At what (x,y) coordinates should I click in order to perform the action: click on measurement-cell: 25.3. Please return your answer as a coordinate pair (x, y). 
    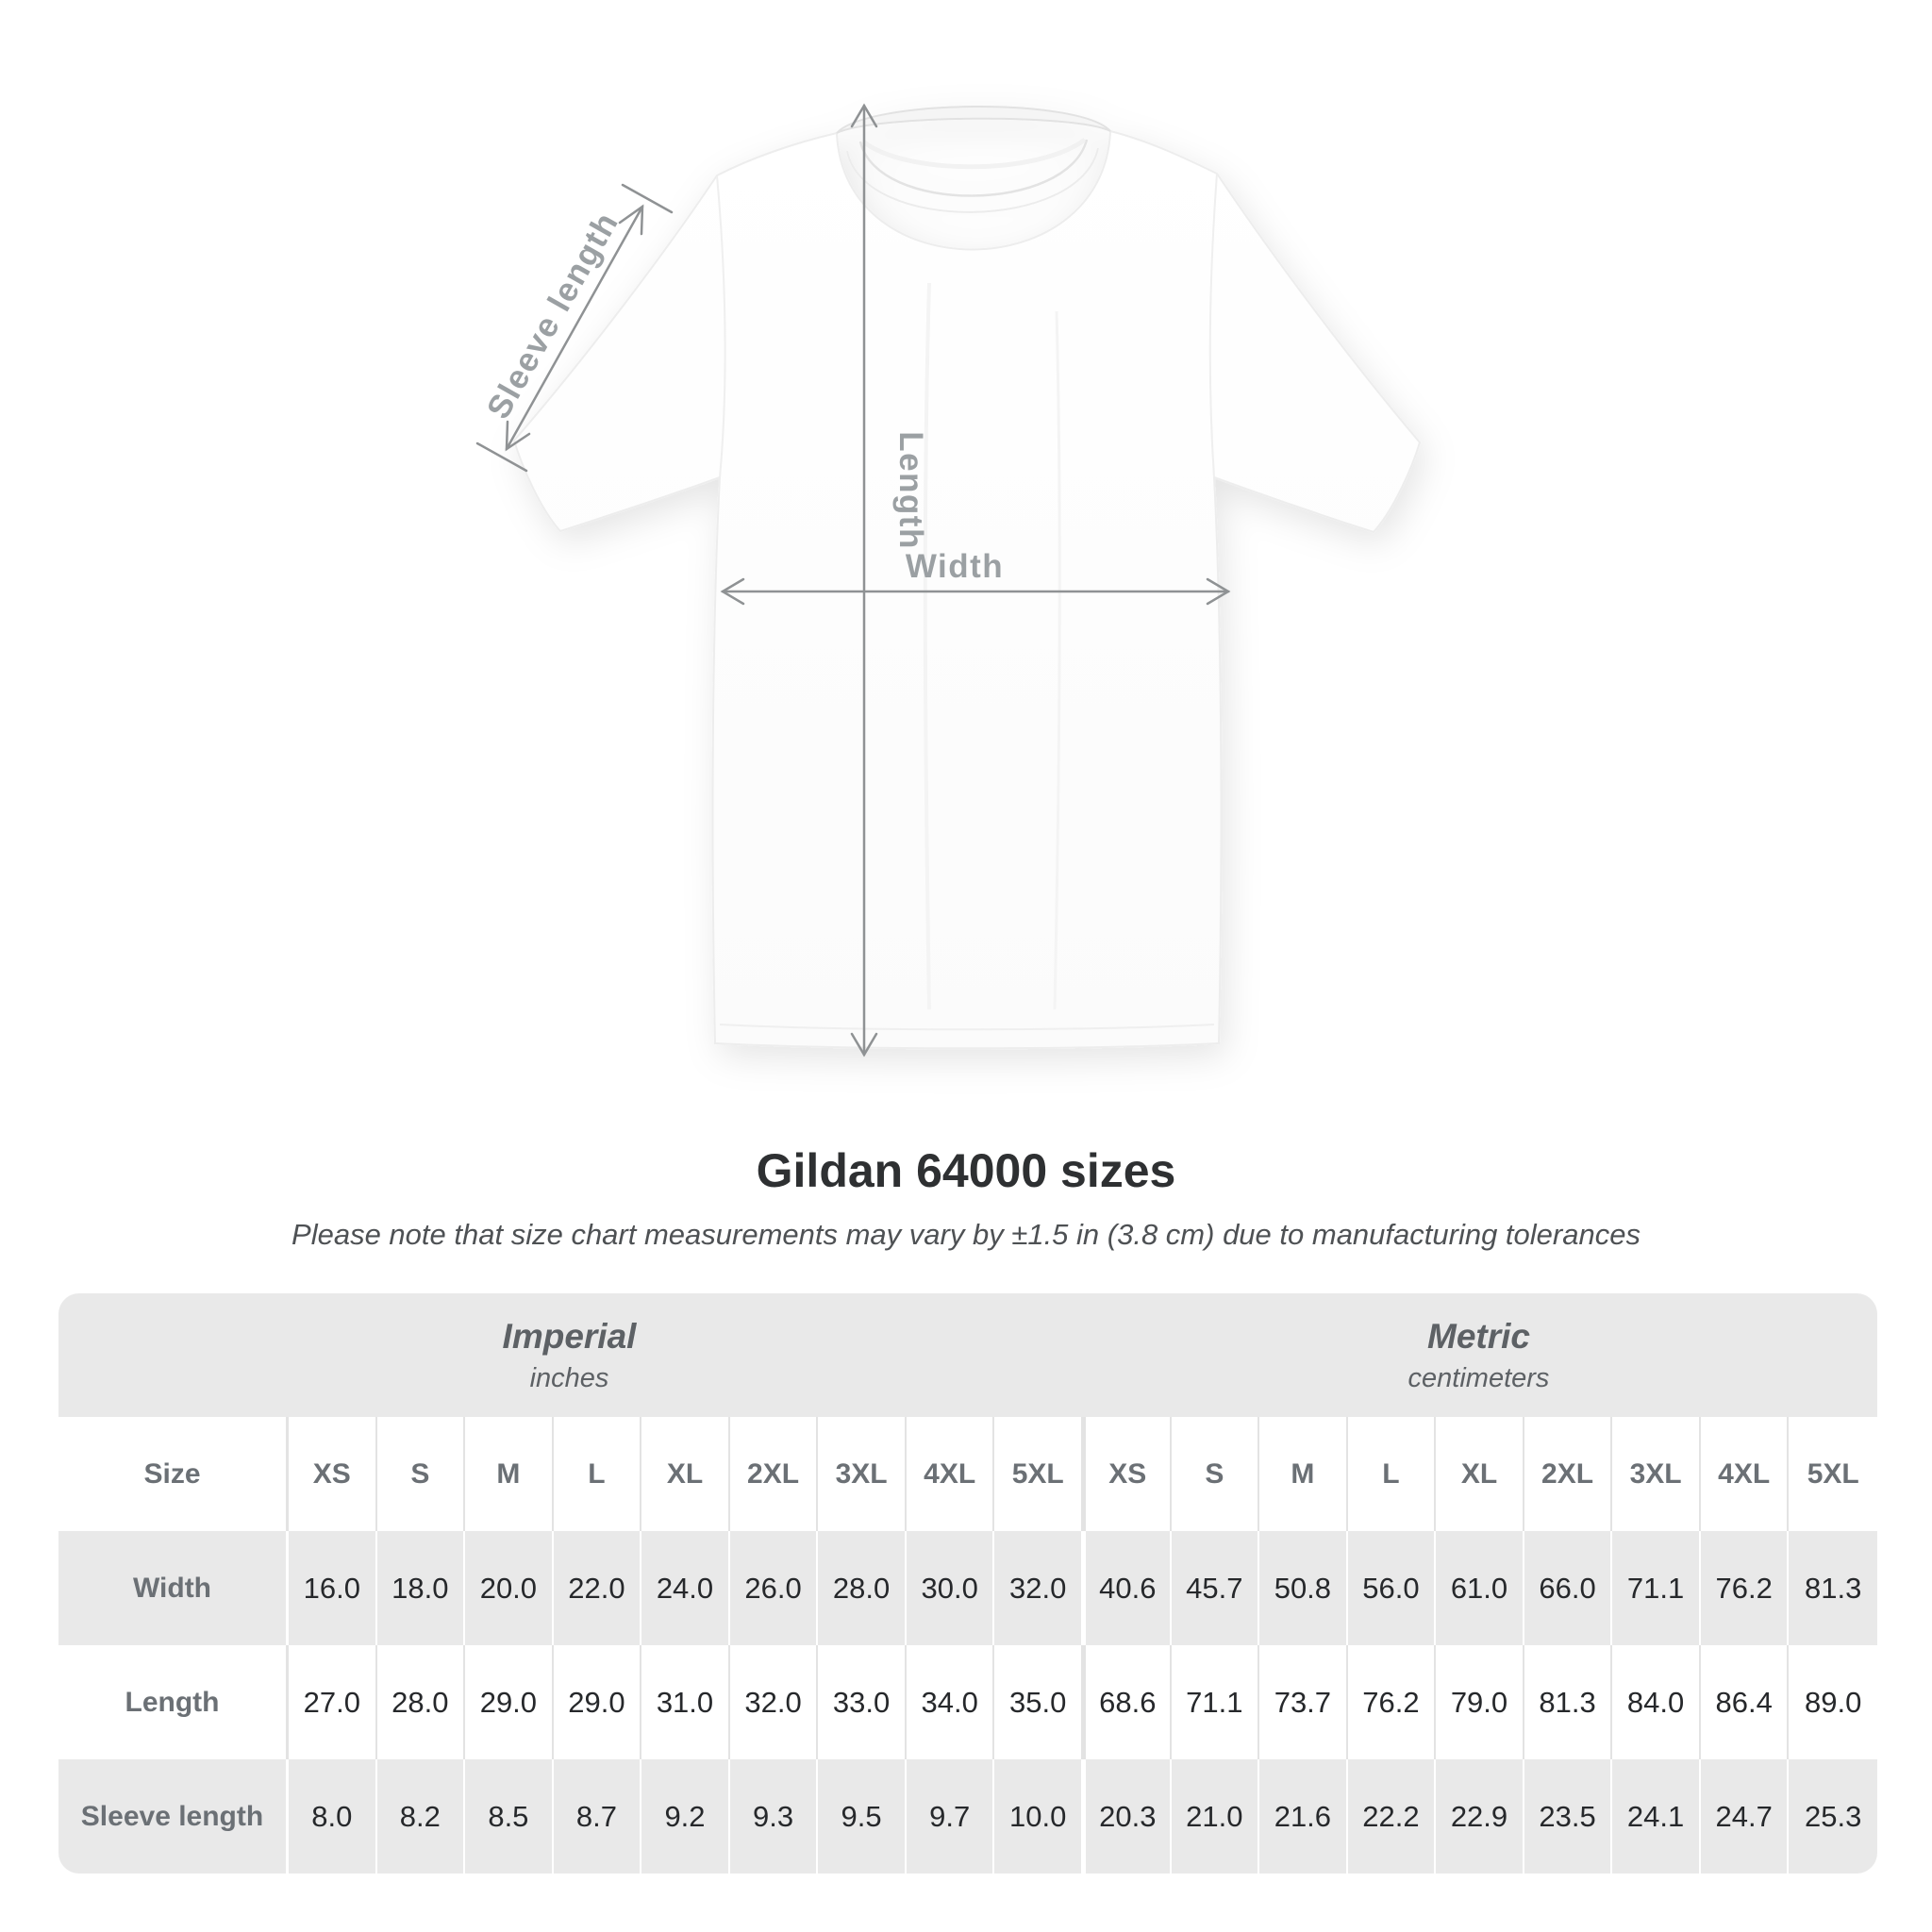
    Looking at the image, I should click on (1833, 1817).